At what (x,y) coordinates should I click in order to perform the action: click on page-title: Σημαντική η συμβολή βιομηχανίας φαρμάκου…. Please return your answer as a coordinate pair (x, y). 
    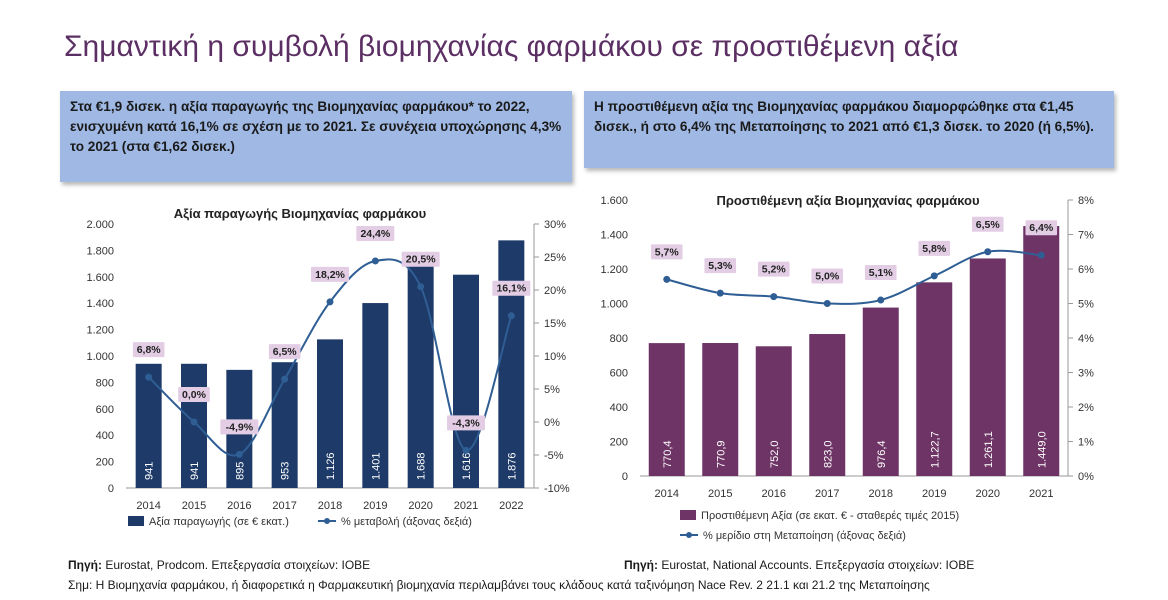
    Looking at the image, I should click on (511, 46).